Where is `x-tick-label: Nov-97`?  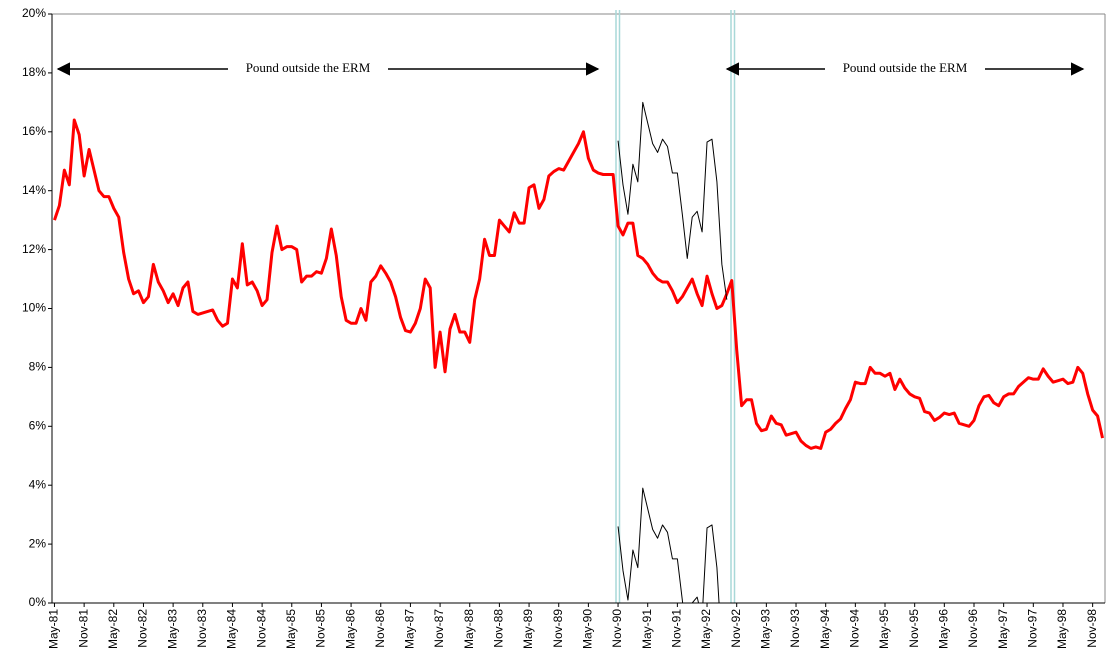 x-tick-label: Nov-97 is located at coordinates (1032, 628).